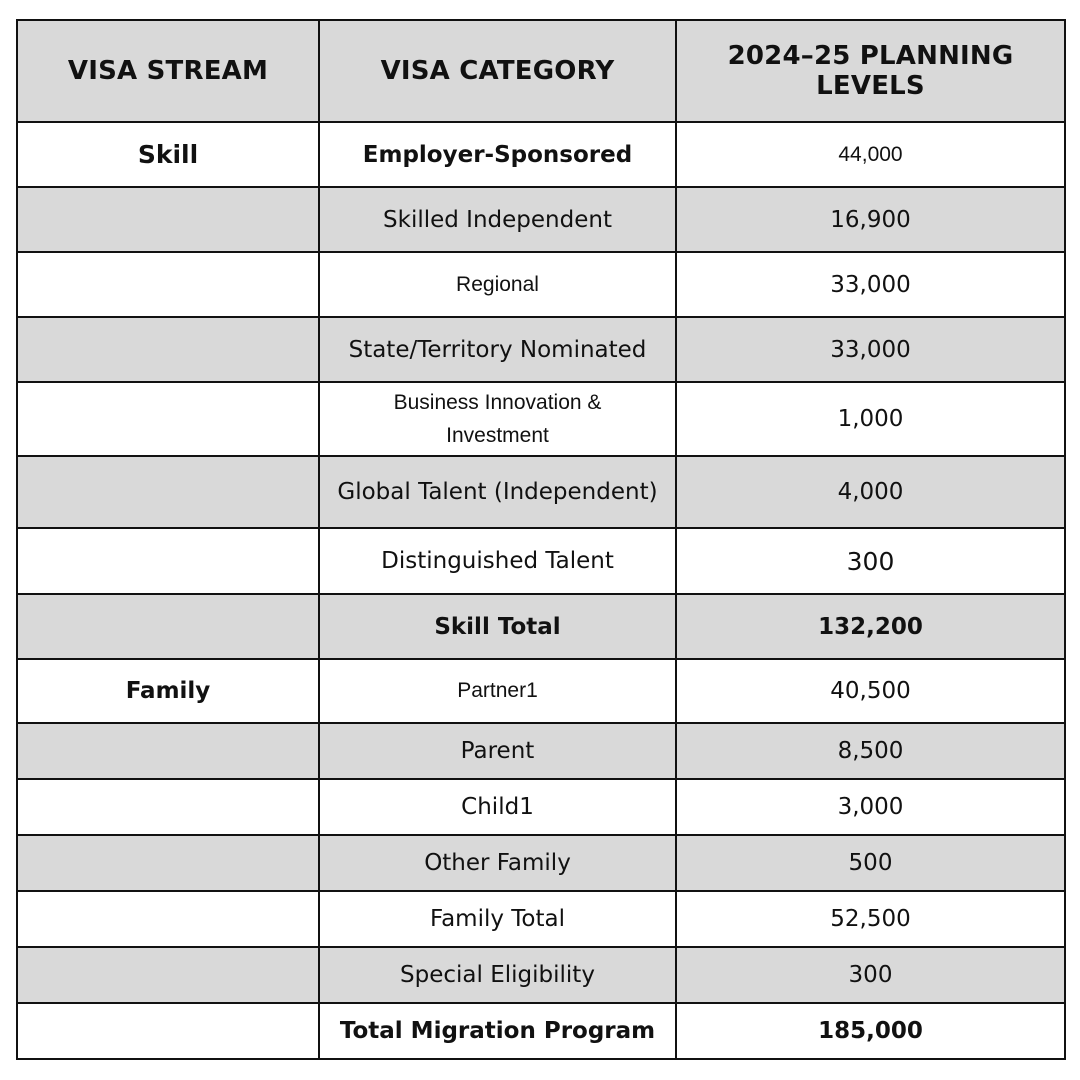 The image size is (1080, 1080). I want to click on category-cell: Global Talent (Independent), so click(497, 492).